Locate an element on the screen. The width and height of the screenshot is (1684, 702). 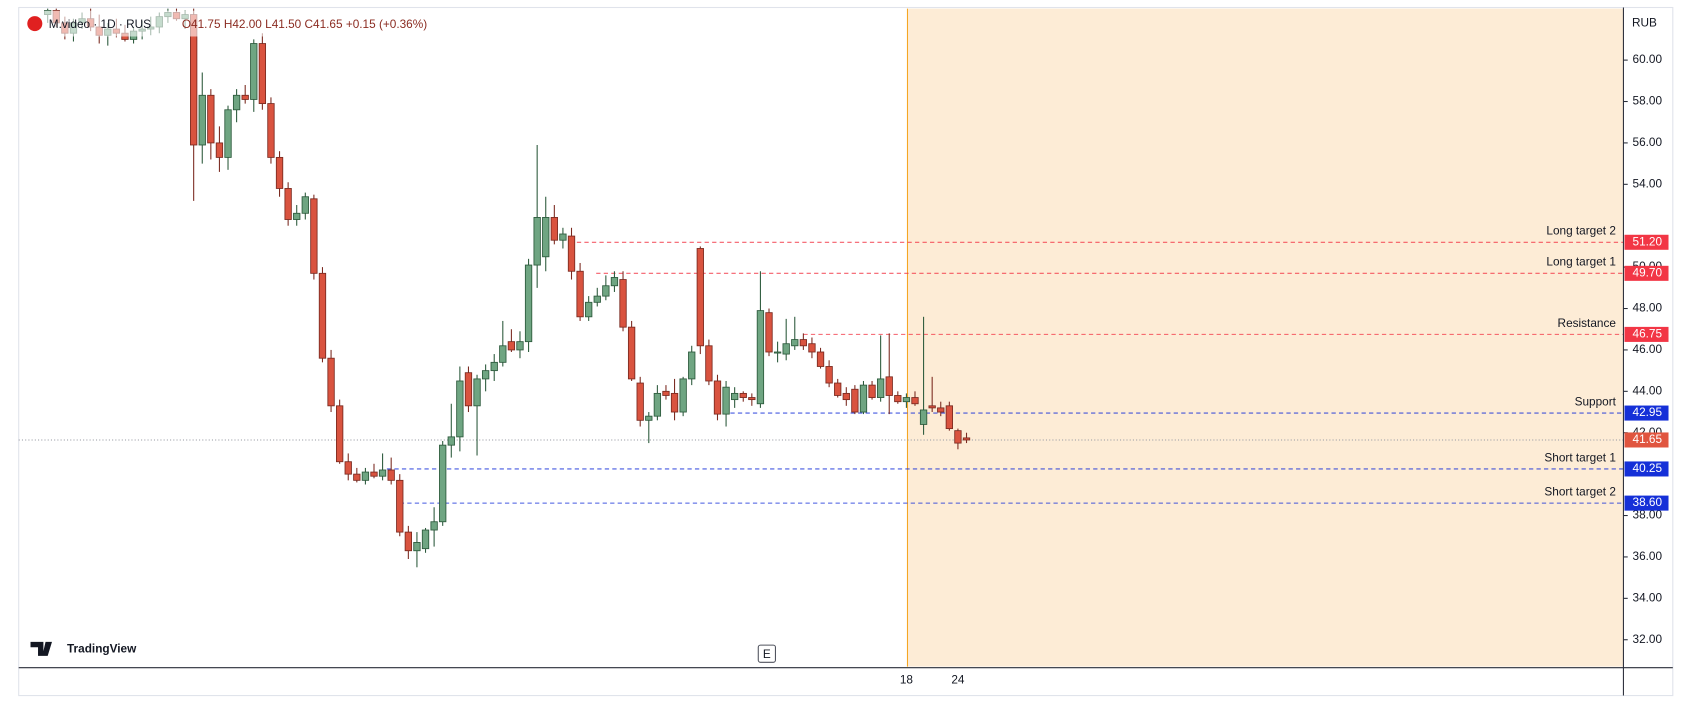
event-marker-box is located at coordinates (766, 653).